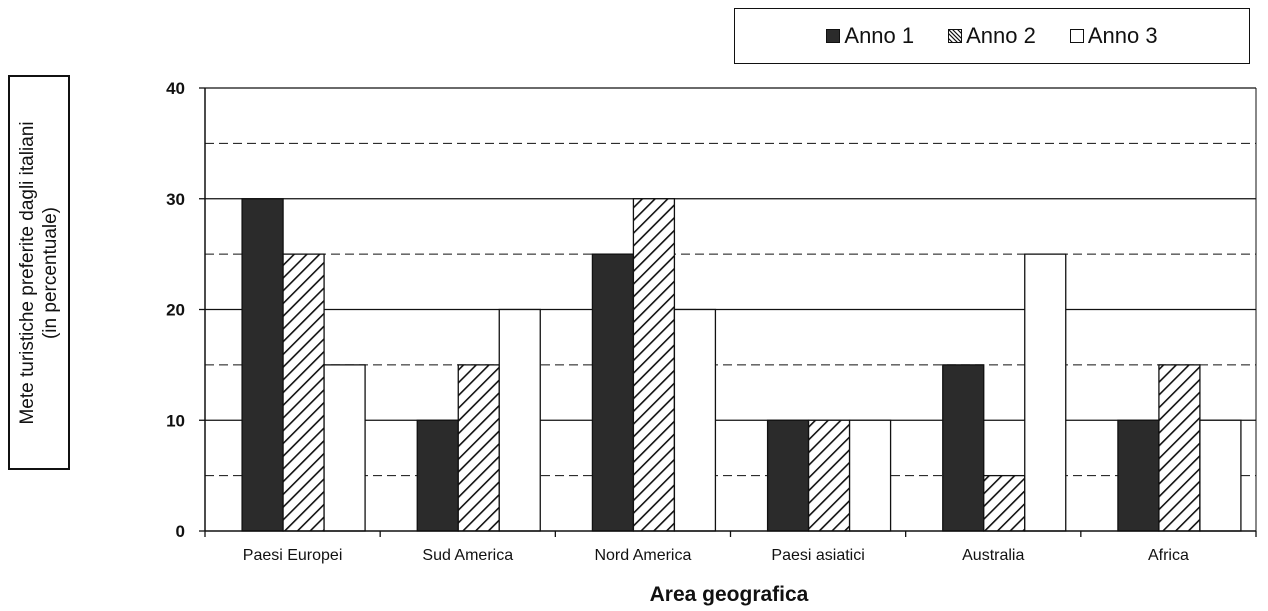 This screenshot has width=1268, height=611. What do you see at coordinates (175, 420) in the screenshot?
I see `y-tick-label: 10` at bounding box center [175, 420].